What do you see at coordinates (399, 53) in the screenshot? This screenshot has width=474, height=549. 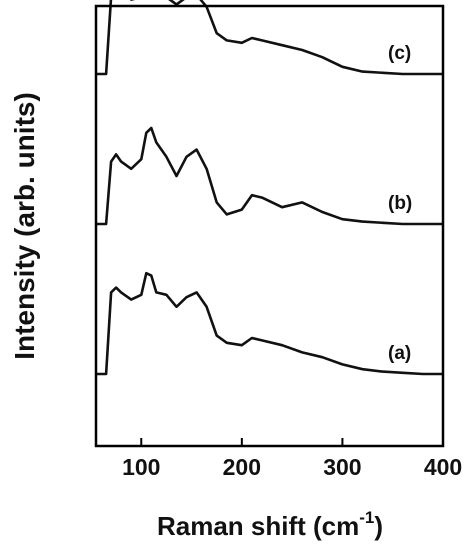 I see `curve-label-3: (c)` at bounding box center [399, 53].